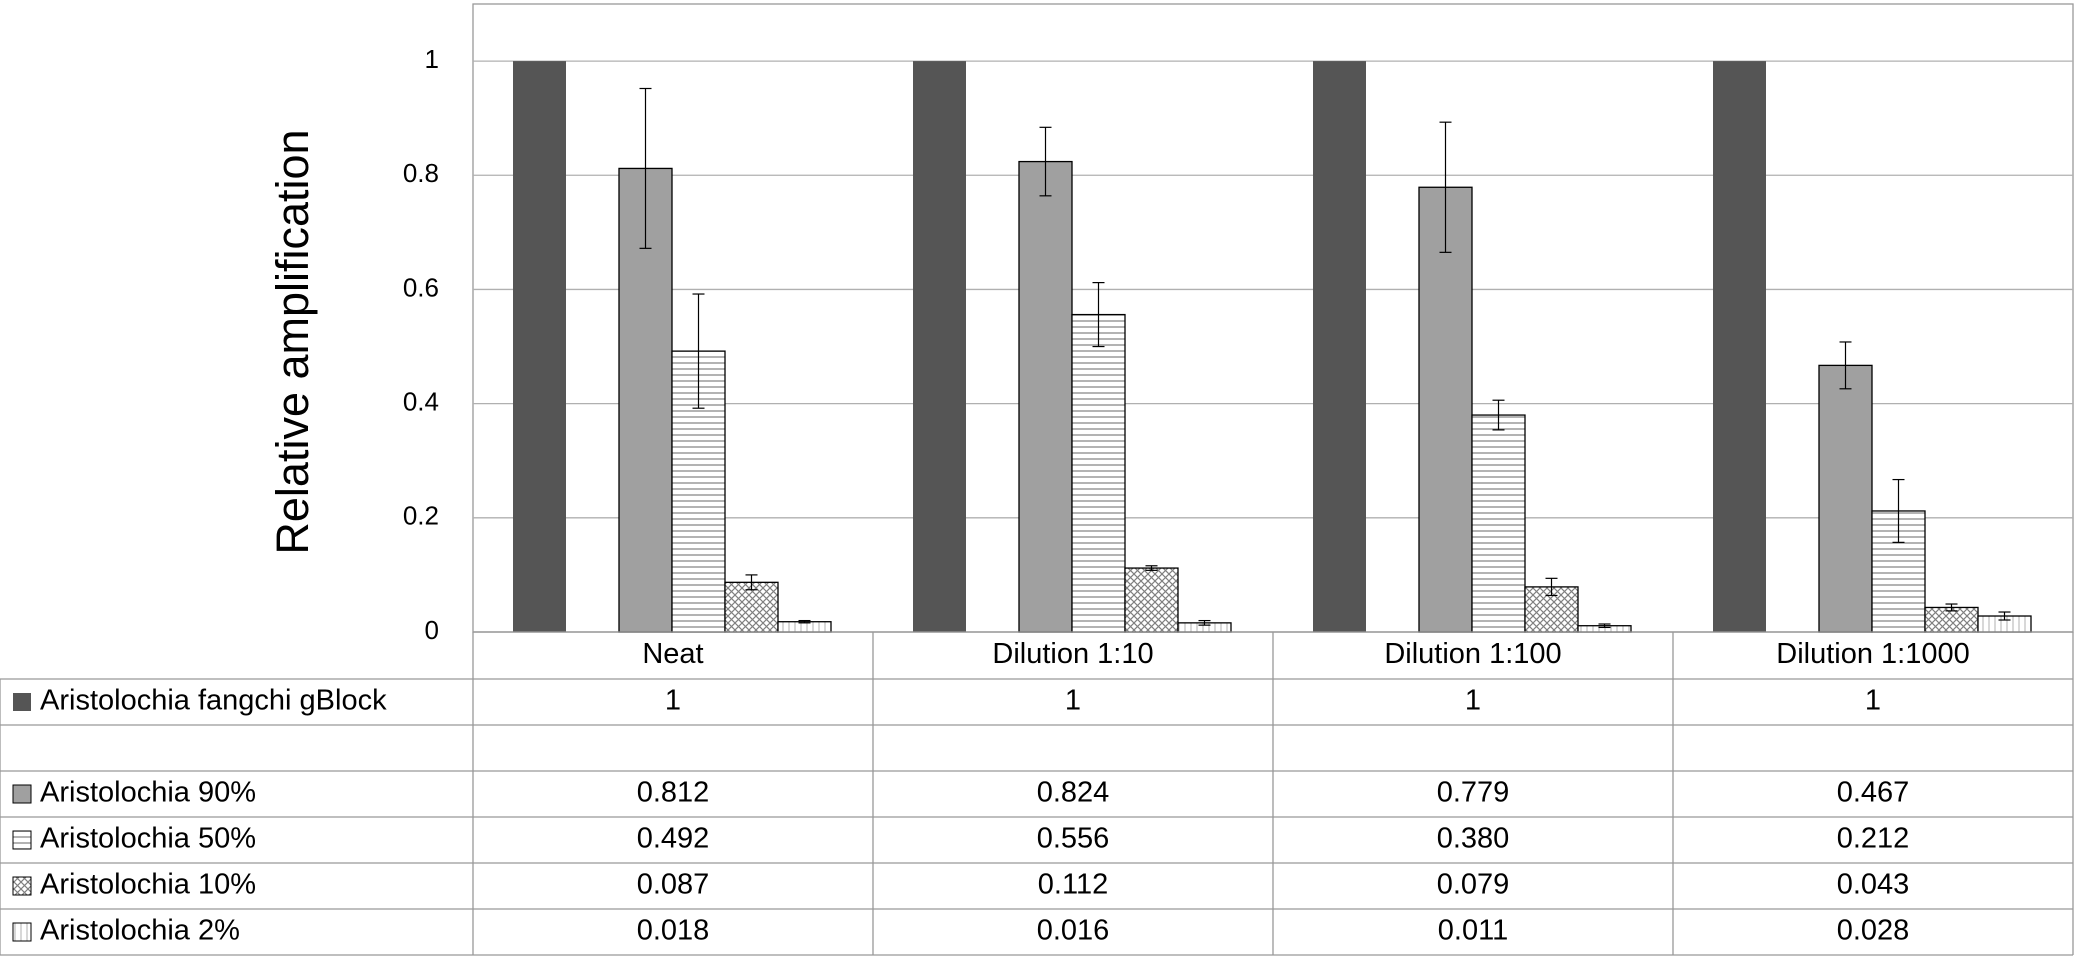 The width and height of the screenshot is (2076, 964). What do you see at coordinates (673, 931) in the screenshot?
I see `table-value: 0.018` at bounding box center [673, 931].